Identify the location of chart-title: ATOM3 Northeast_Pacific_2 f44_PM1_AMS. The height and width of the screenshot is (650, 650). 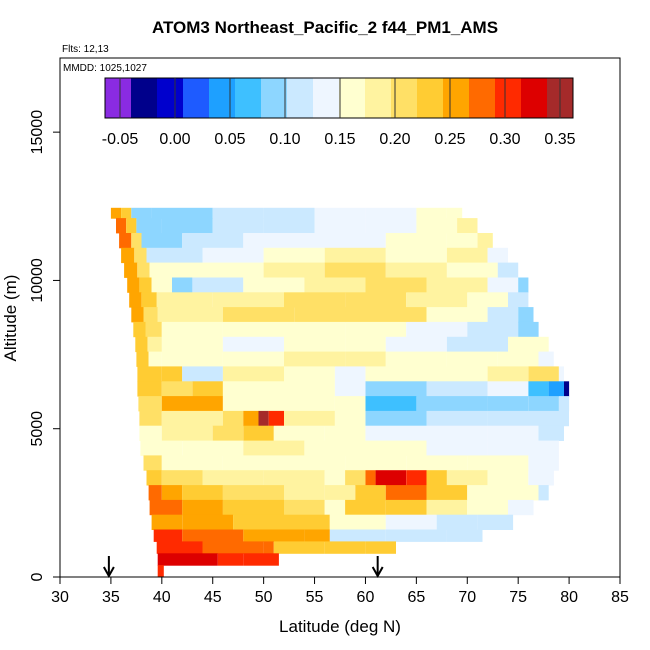
(325, 27).